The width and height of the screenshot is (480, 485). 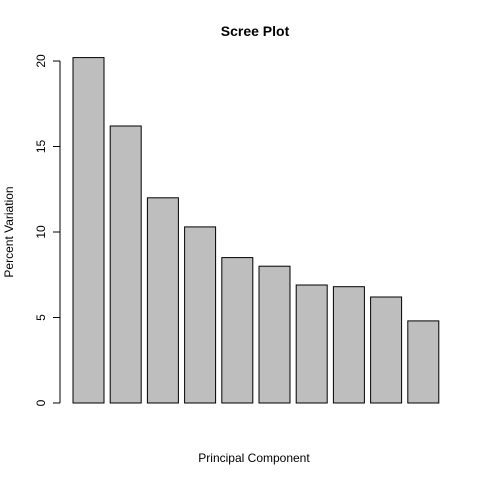 What do you see at coordinates (125, 264) in the screenshot?
I see `bar-pc2` at bounding box center [125, 264].